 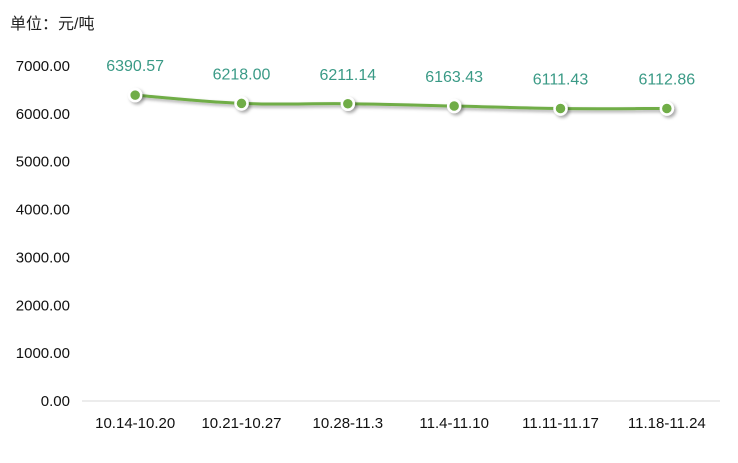 What do you see at coordinates (43, 210) in the screenshot?
I see `y-tick-label: 4000.00` at bounding box center [43, 210].